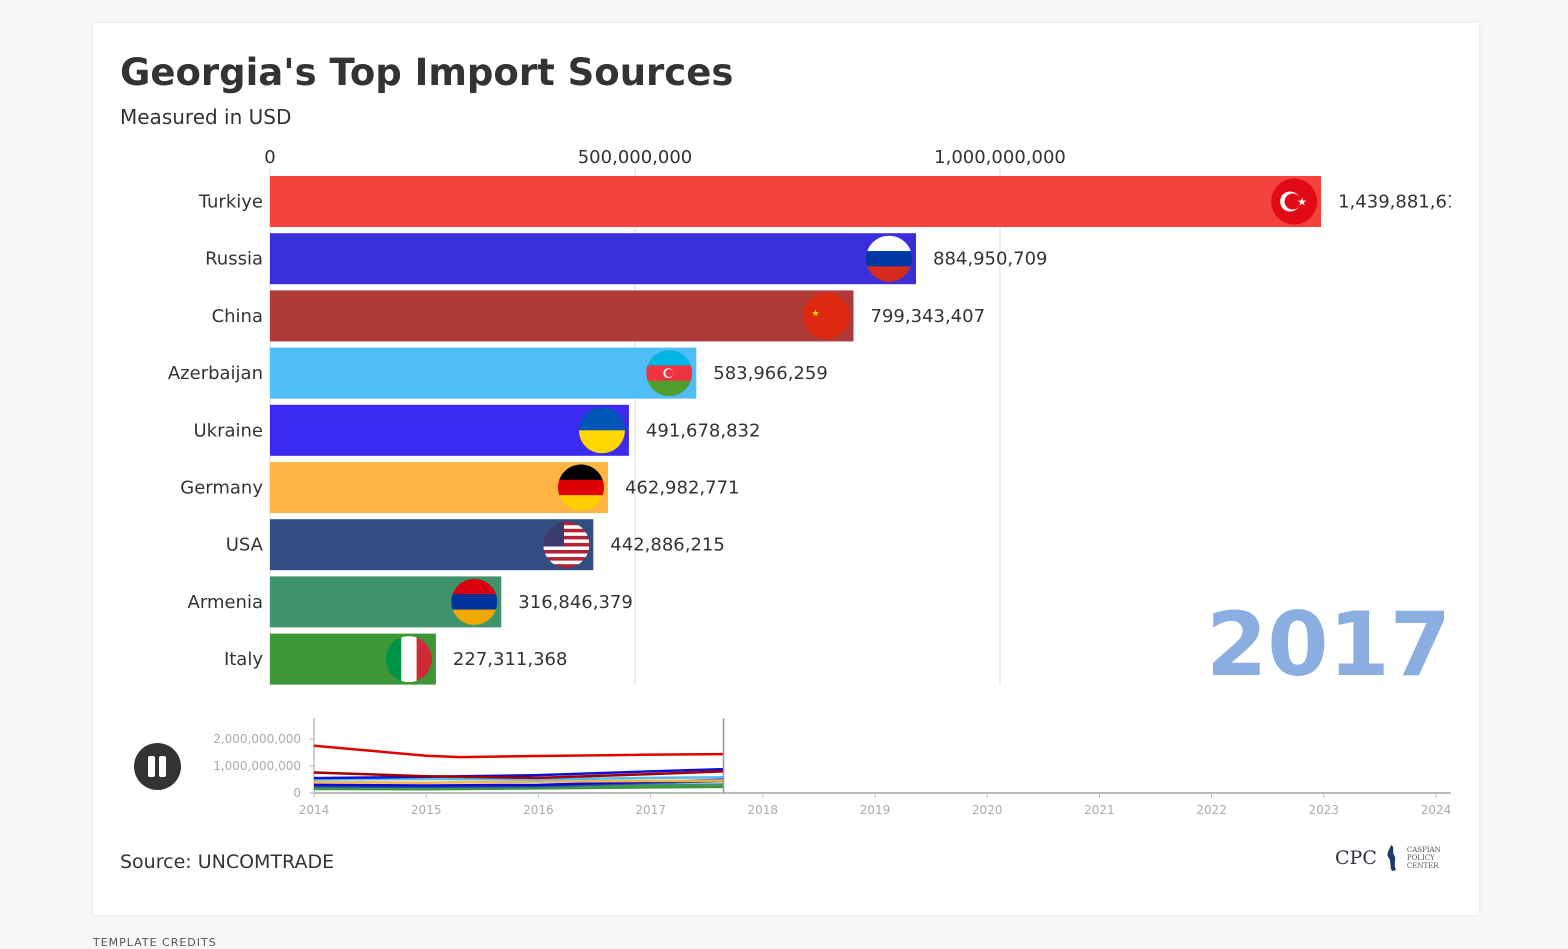  What do you see at coordinates (1436, 810) in the screenshot?
I see `x-tick-label: 2024` at bounding box center [1436, 810].